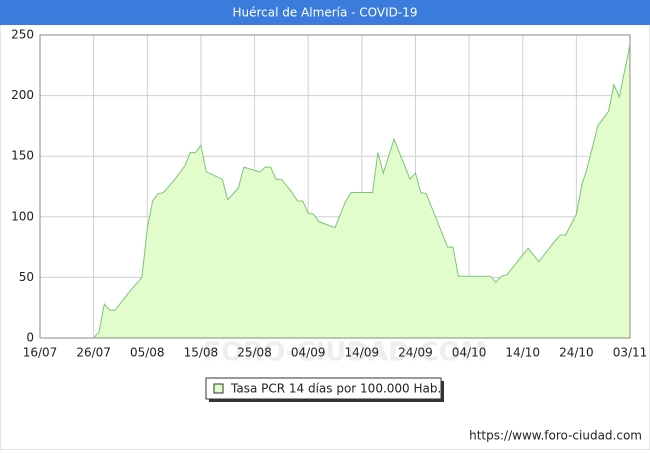  Describe the element at coordinates (22, 156) in the screenshot. I see `y-tick-label: 150` at that location.